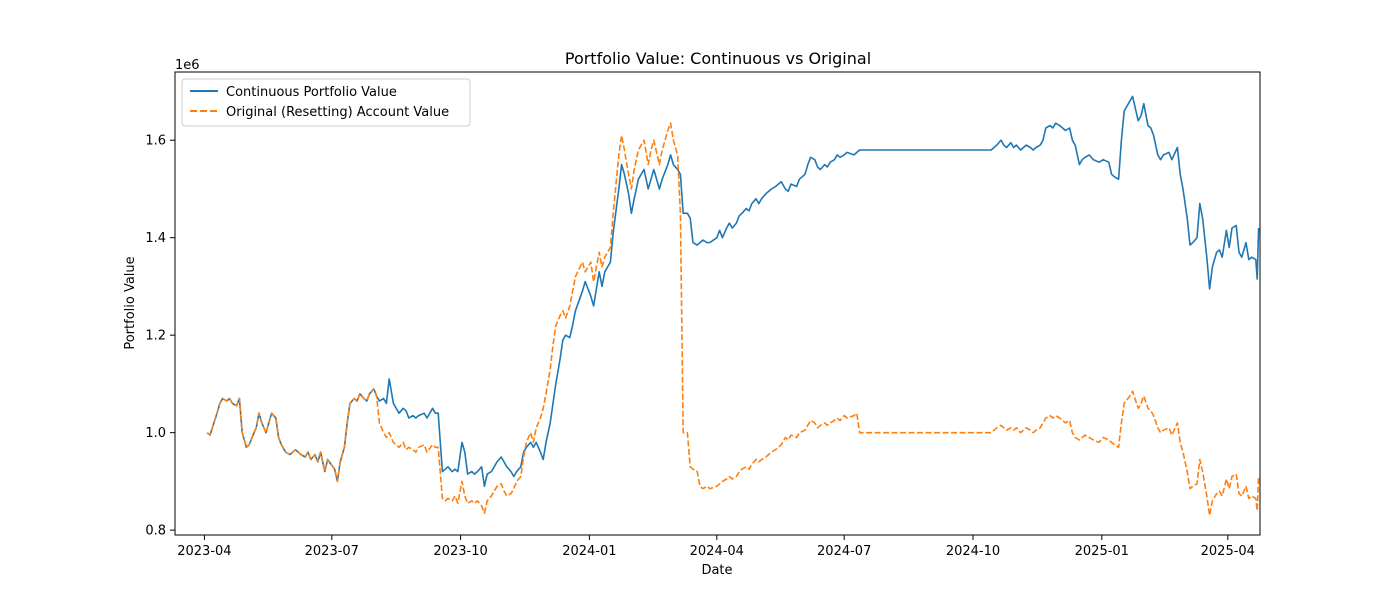 The height and width of the screenshot is (600, 1400). Describe the element at coordinates (460, 551) in the screenshot. I see `x-tick-label: 2023-10` at that location.